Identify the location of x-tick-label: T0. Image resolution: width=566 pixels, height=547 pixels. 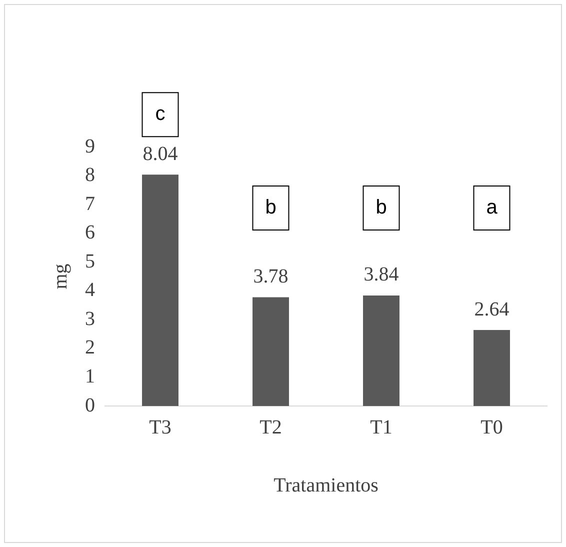
(491, 427).